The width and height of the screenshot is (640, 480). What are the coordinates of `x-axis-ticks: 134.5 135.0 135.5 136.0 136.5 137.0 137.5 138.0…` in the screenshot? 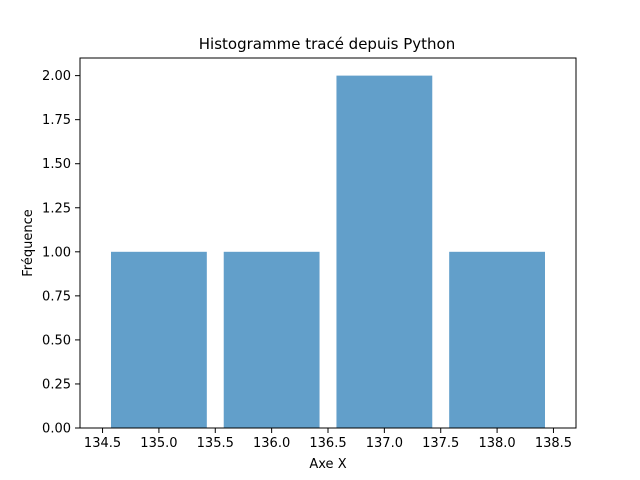 It's located at (328, 439).